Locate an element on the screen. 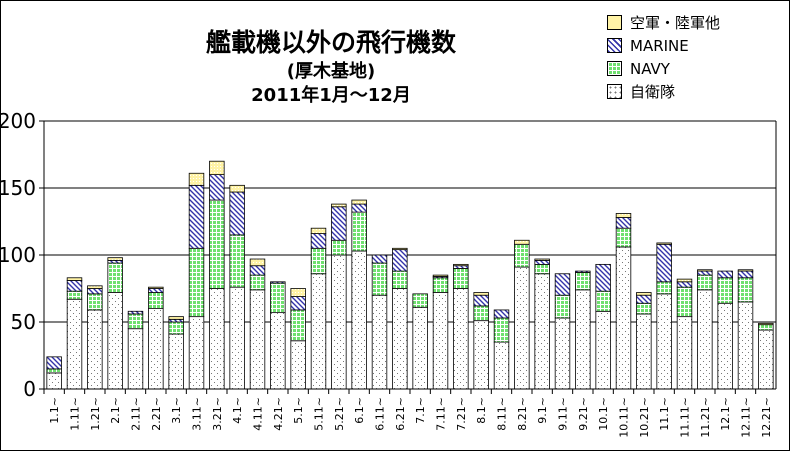 The height and width of the screenshot is (451, 790). x-tick-label: 7.1~ is located at coordinates (420, 410).